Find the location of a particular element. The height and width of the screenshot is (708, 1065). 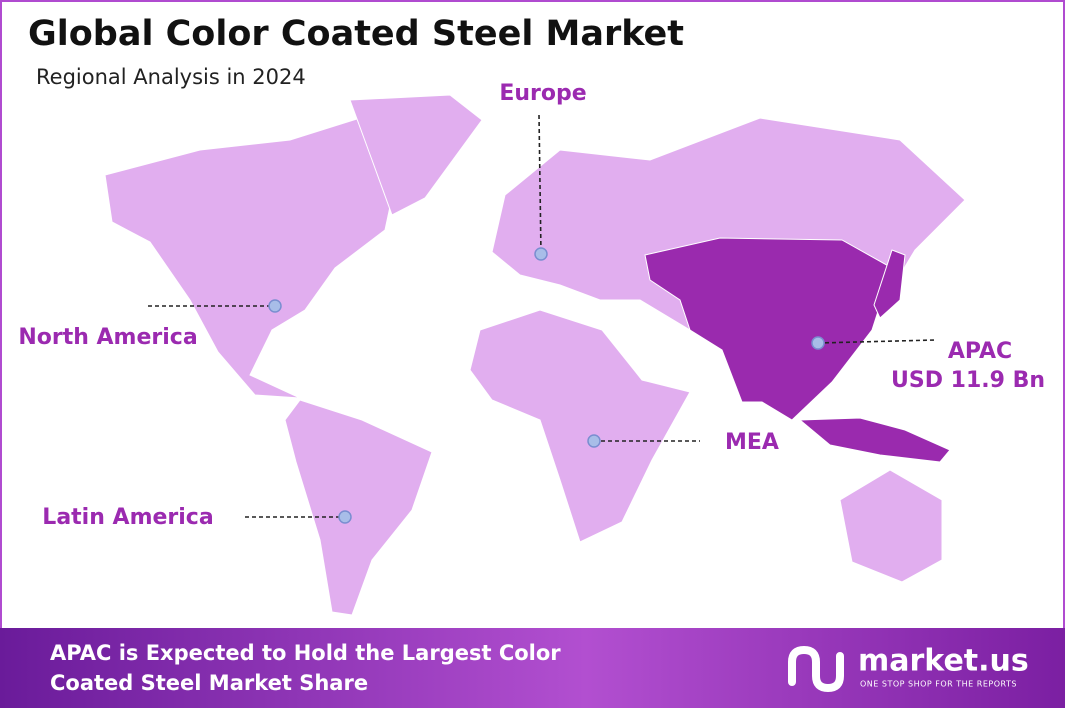

region-label: MEA is located at coordinates (752, 442).